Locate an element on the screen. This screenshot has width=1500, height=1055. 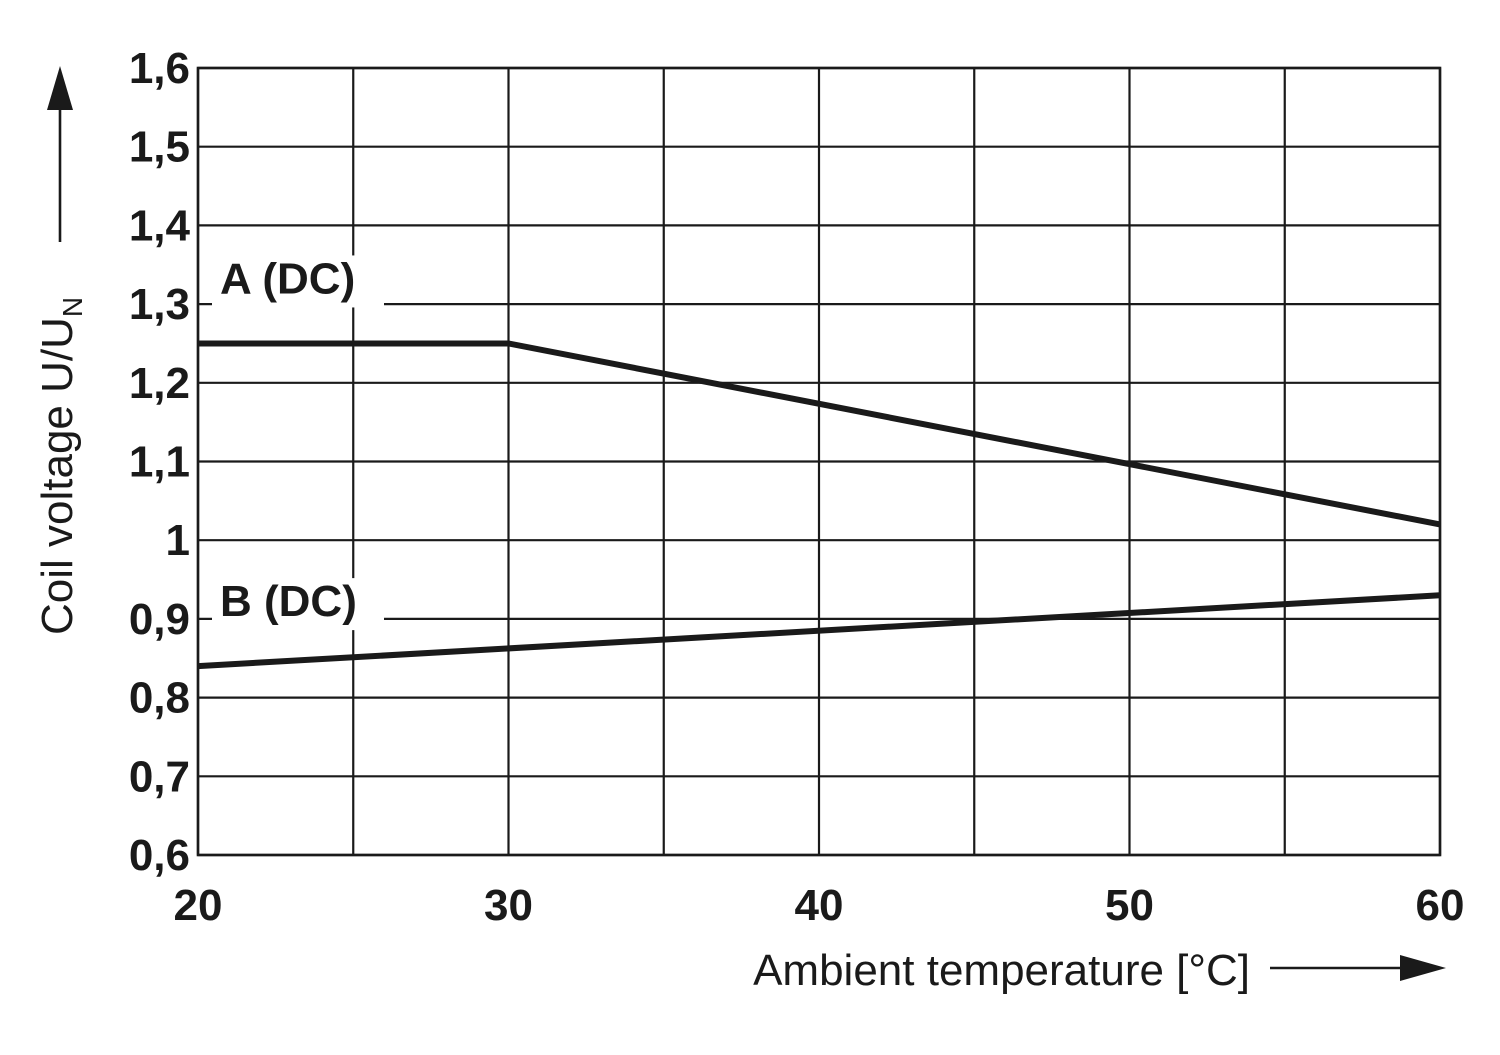
x-tick-label: 30 is located at coordinates (508, 905).